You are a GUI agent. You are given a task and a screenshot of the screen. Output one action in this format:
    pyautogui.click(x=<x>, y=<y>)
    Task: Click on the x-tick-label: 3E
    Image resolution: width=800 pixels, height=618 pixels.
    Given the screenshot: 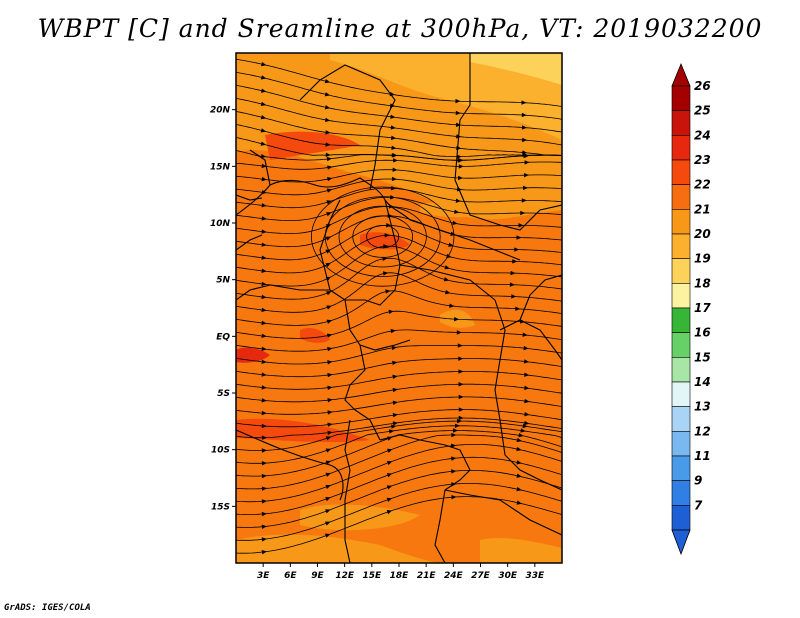 What is the action you would take?
    pyautogui.click(x=263, y=576)
    